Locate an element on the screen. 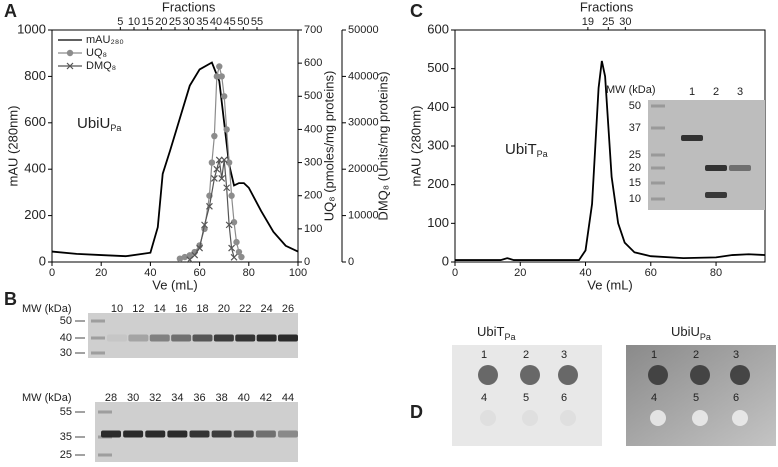 This screenshot has width=778, height=467. x-tick-label: 100 is located at coordinates (298, 273).